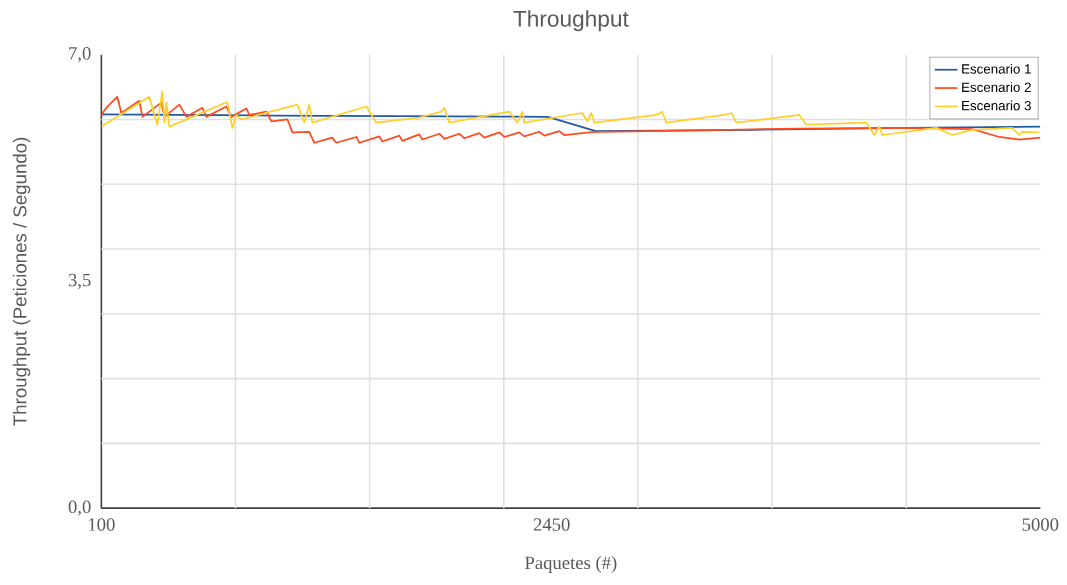 This screenshot has width=1067, height=585. I want to click on x-axis-title: Paquetes (#), so click(570, 564).